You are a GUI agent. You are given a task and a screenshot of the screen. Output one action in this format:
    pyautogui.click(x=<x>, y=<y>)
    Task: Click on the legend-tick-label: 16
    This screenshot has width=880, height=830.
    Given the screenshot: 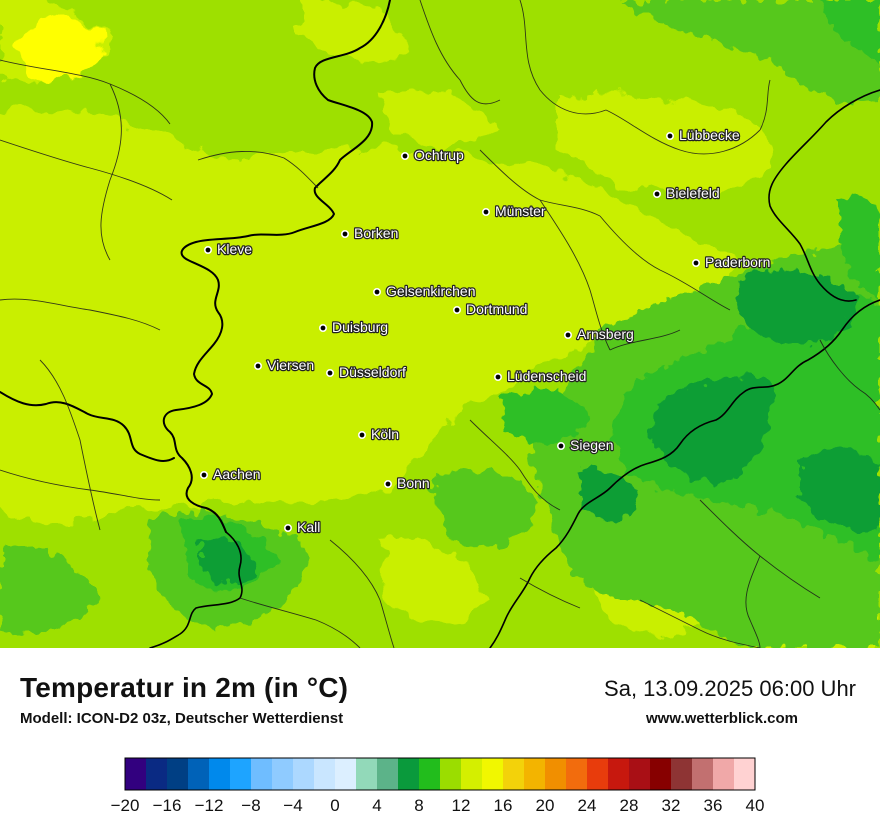 What is the action you would take?
    pyautogui.click(x=503, y=805)
    